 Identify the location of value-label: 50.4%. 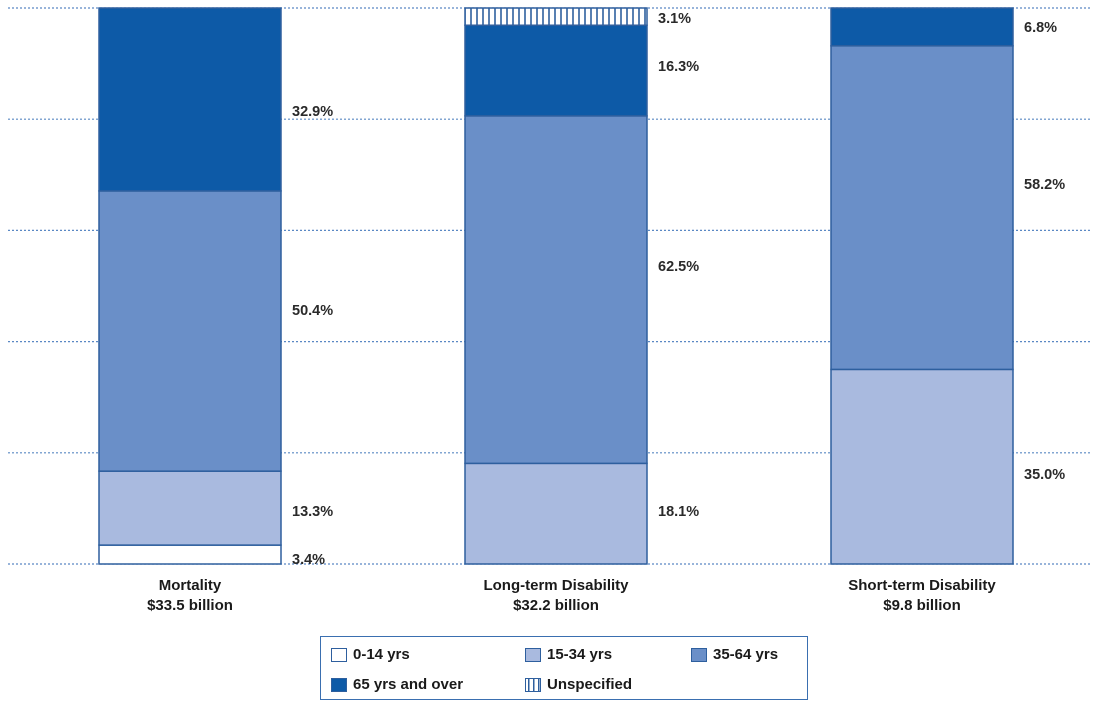
(312, 311).